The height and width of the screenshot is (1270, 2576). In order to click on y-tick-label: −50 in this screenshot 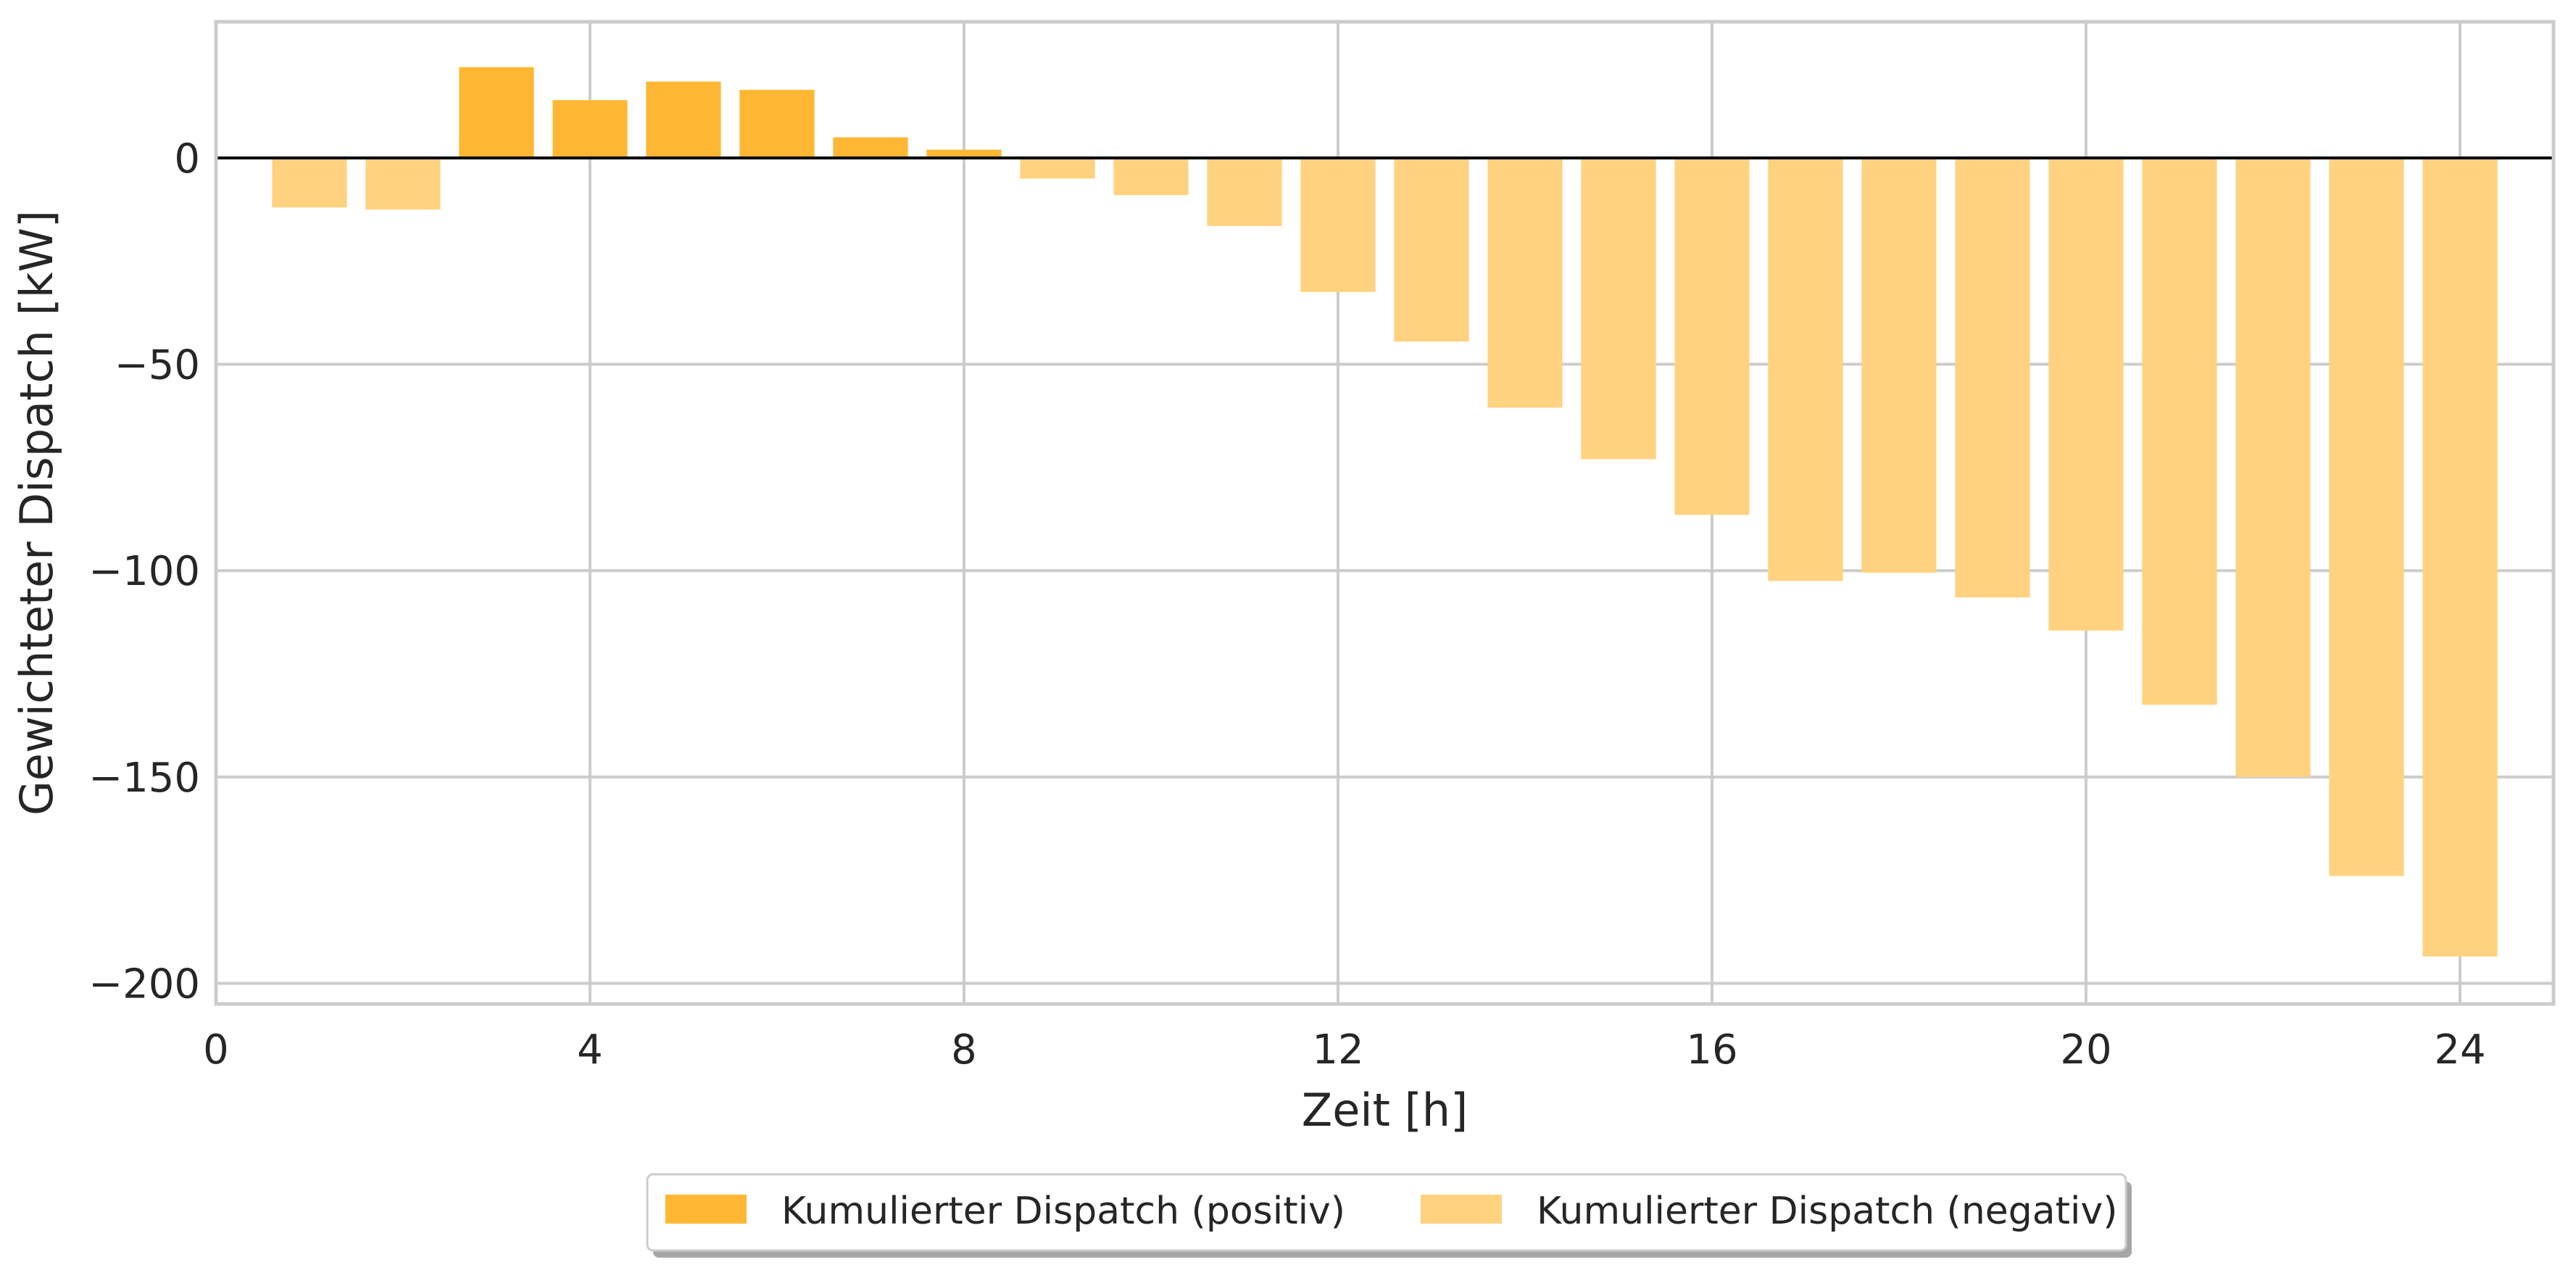, I will do `click(157, 365)`.